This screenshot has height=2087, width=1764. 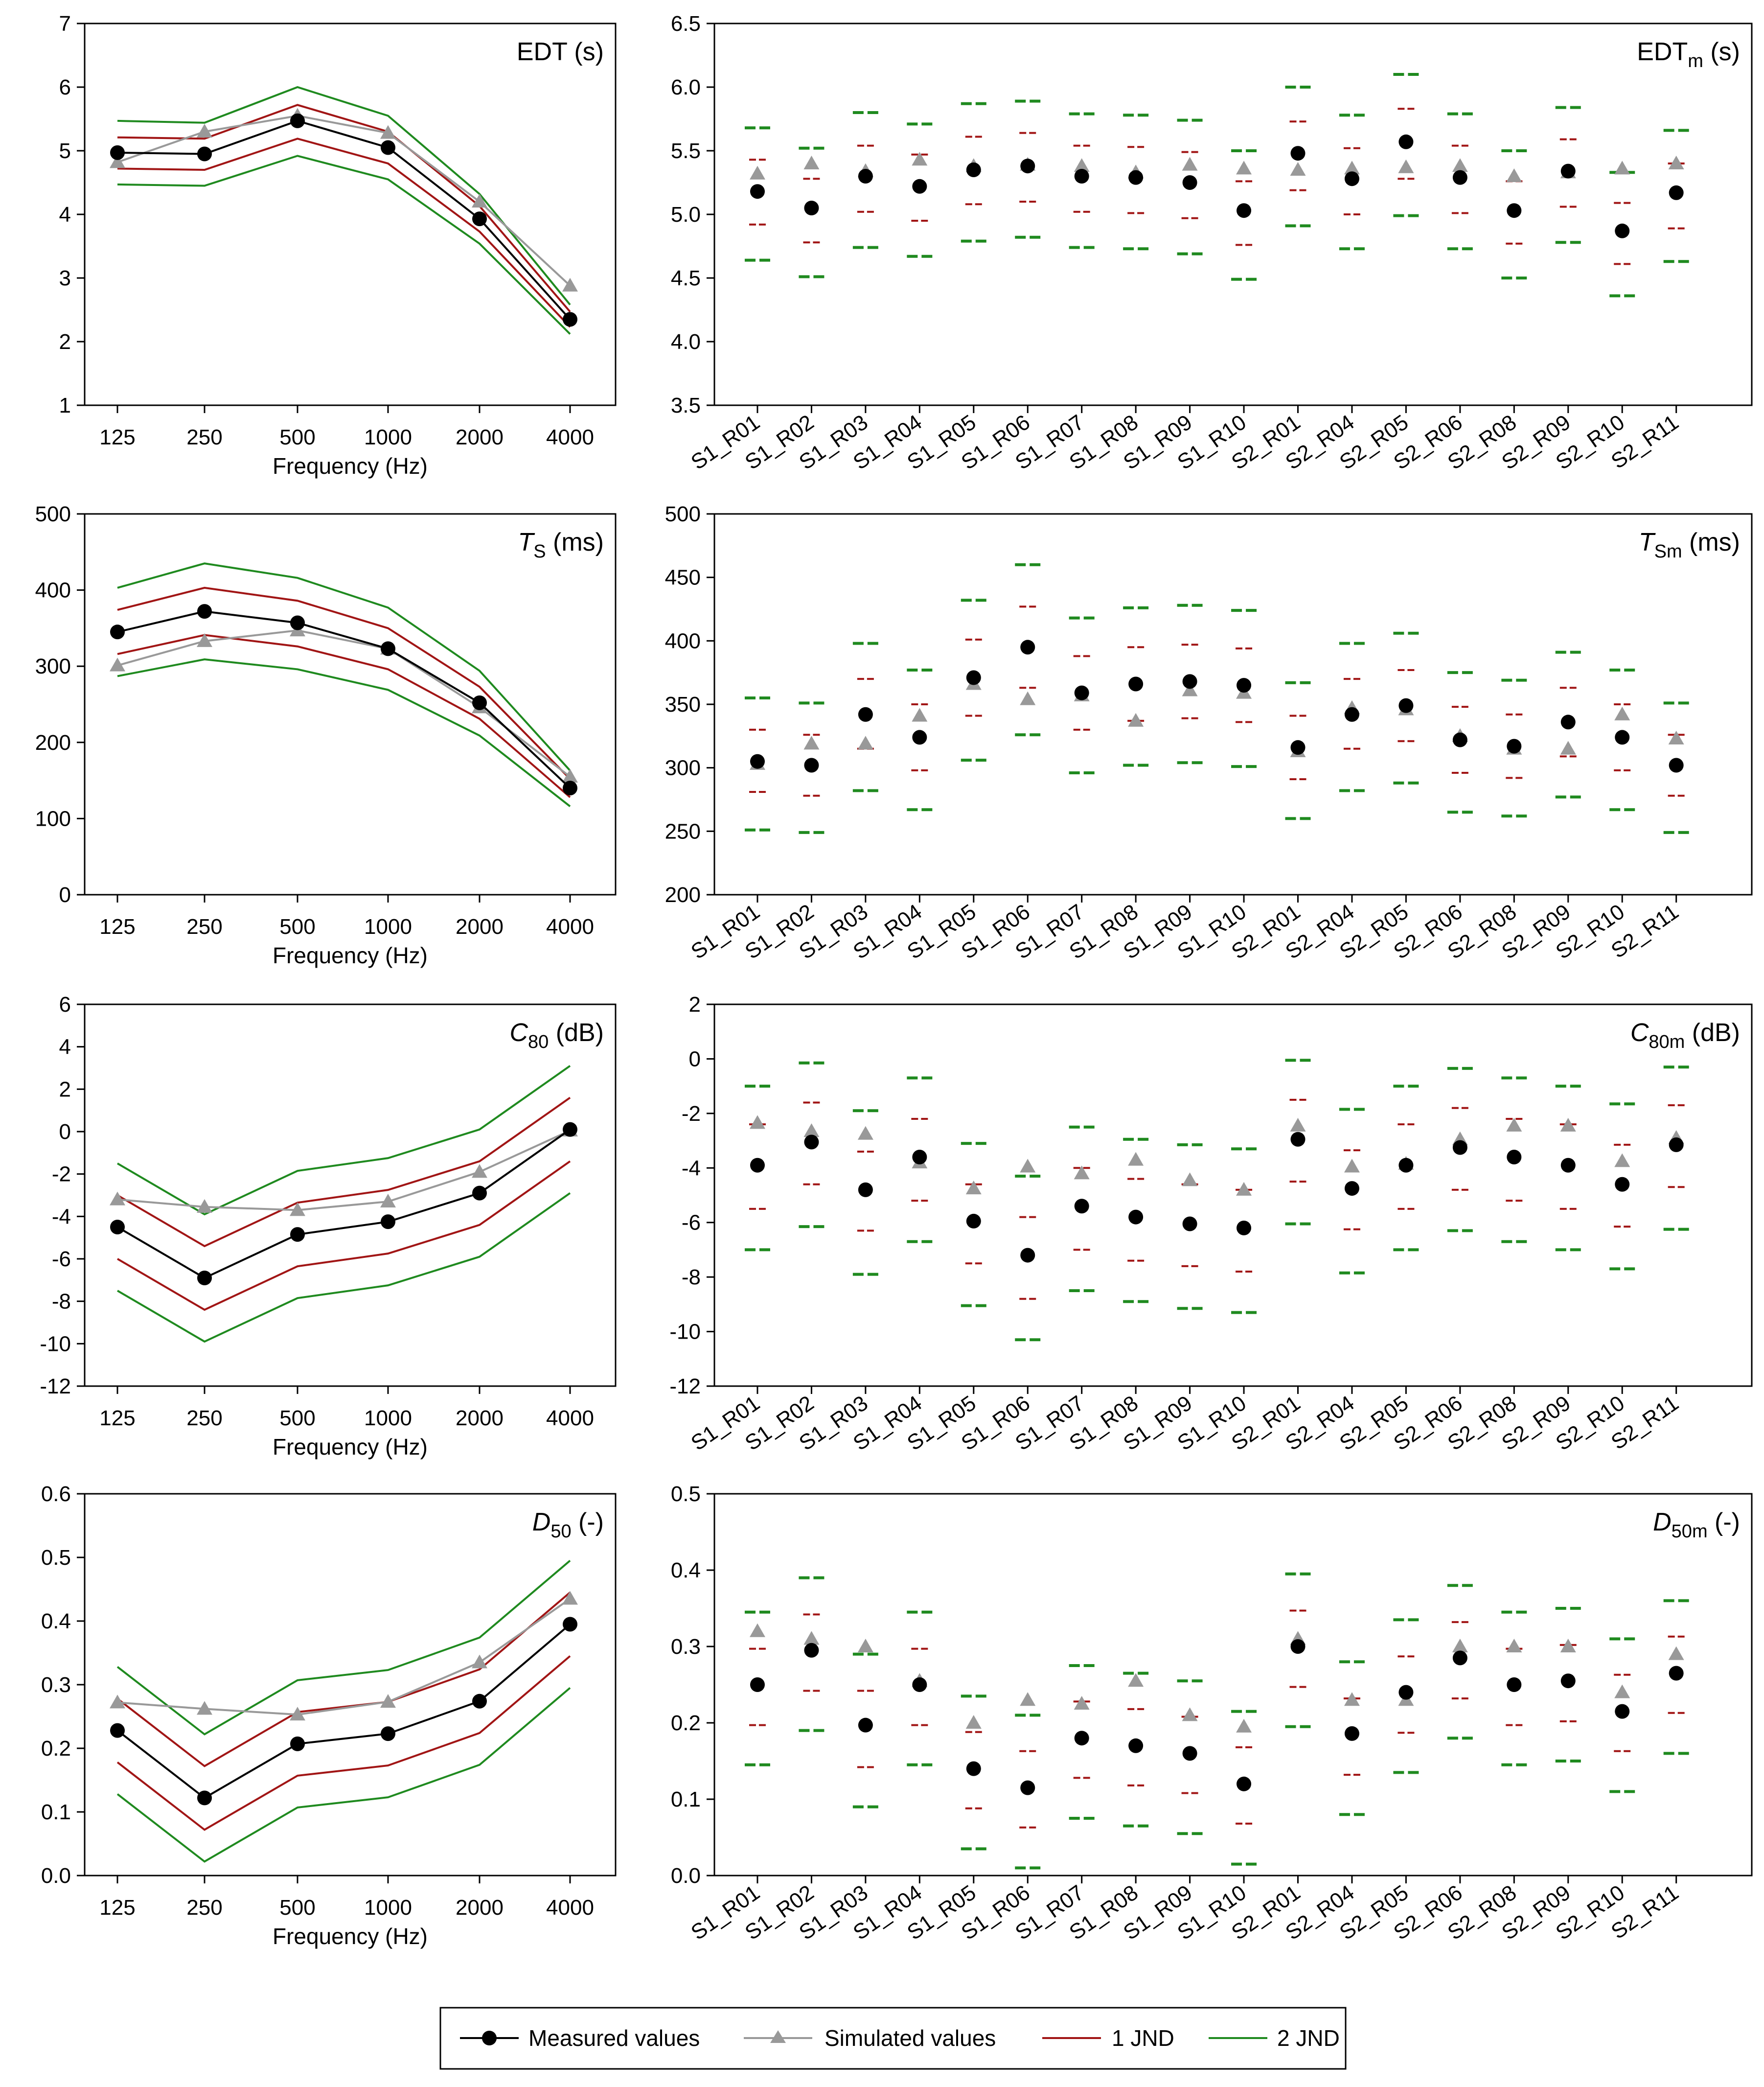 I want to click on panel-title: D50 (-), so click(x=568, y=1525).